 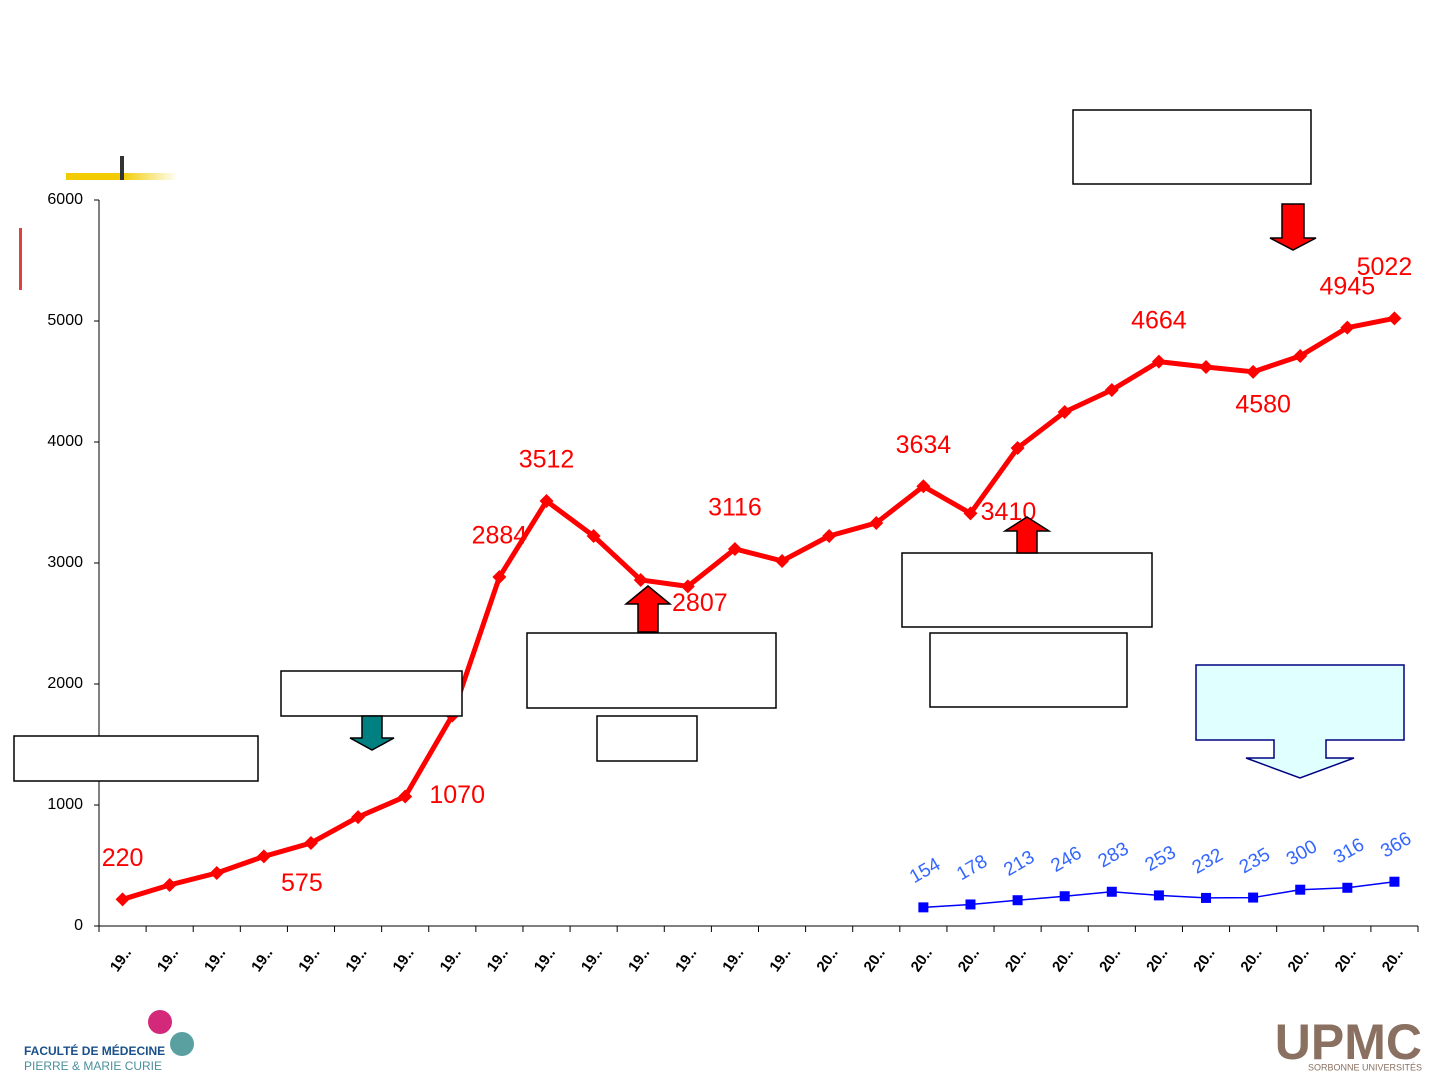 I want to click on data-label: 4664, so click(x=1159, y=320).